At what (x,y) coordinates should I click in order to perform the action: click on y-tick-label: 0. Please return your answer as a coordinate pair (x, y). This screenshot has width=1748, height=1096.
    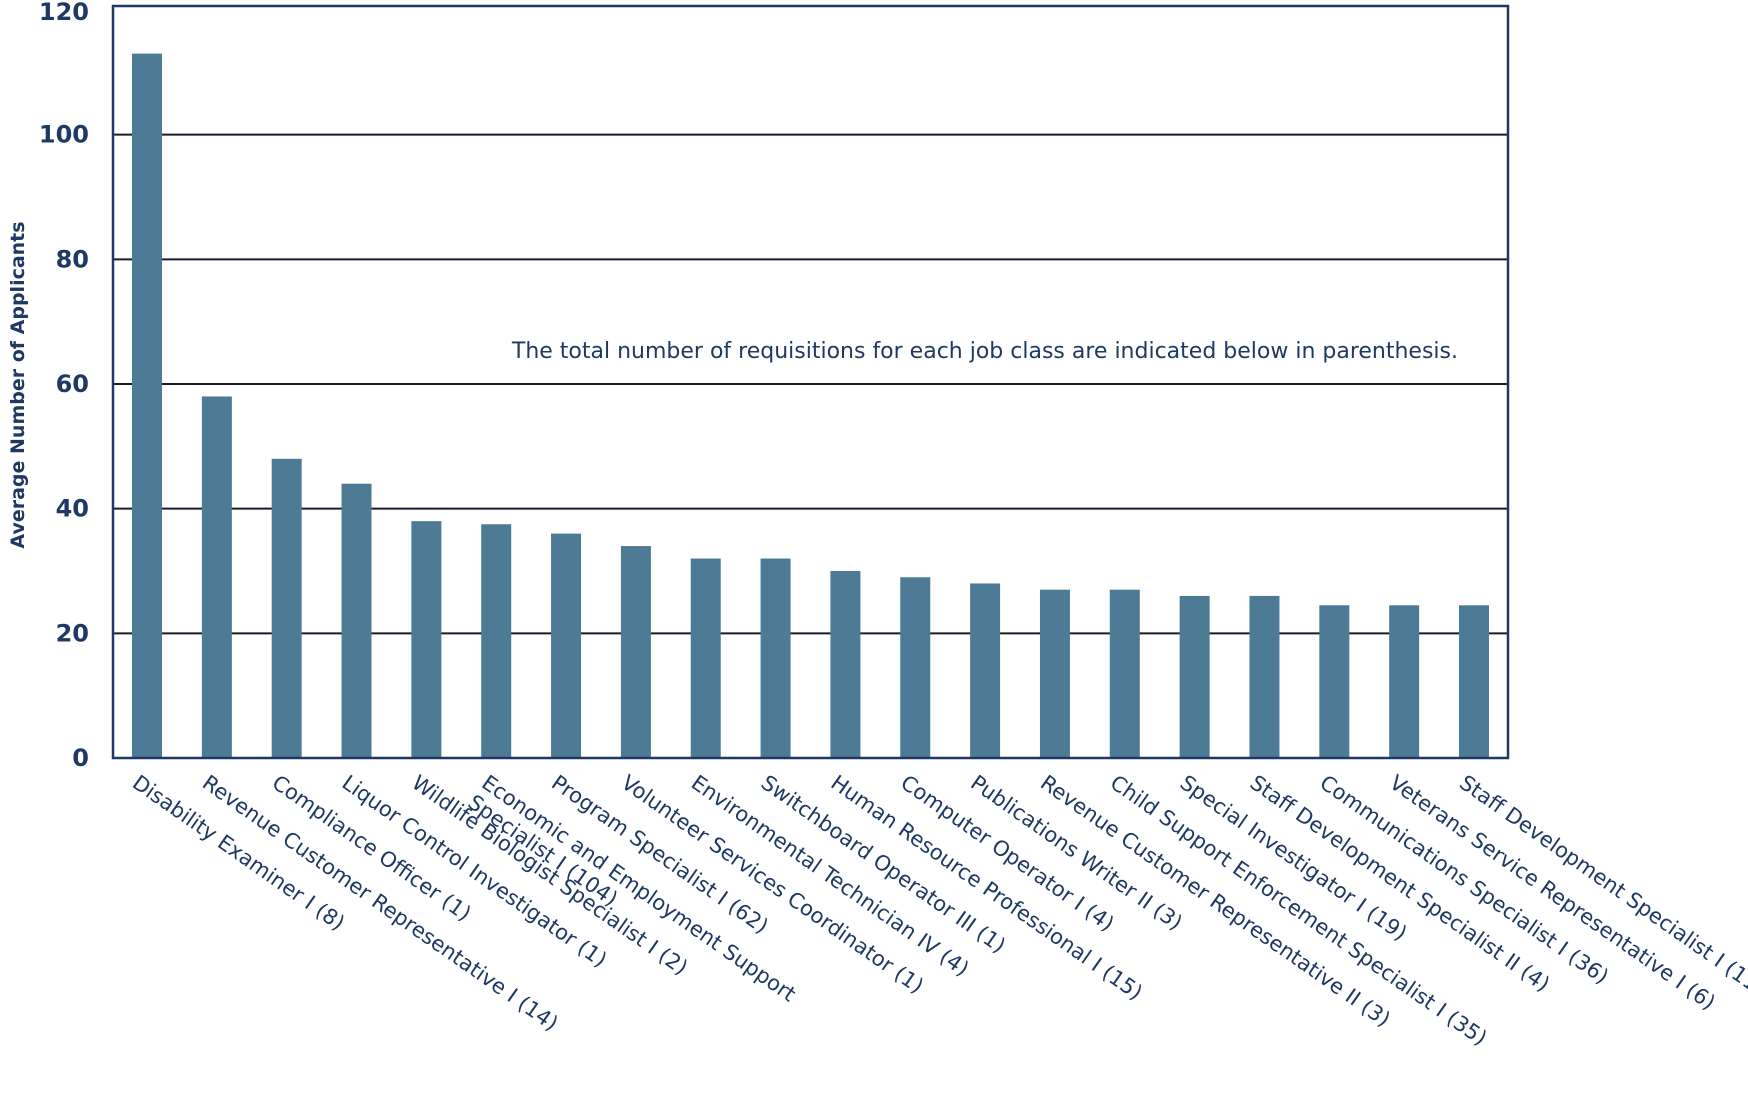
    Looking at the image, I should click on (80, 758).